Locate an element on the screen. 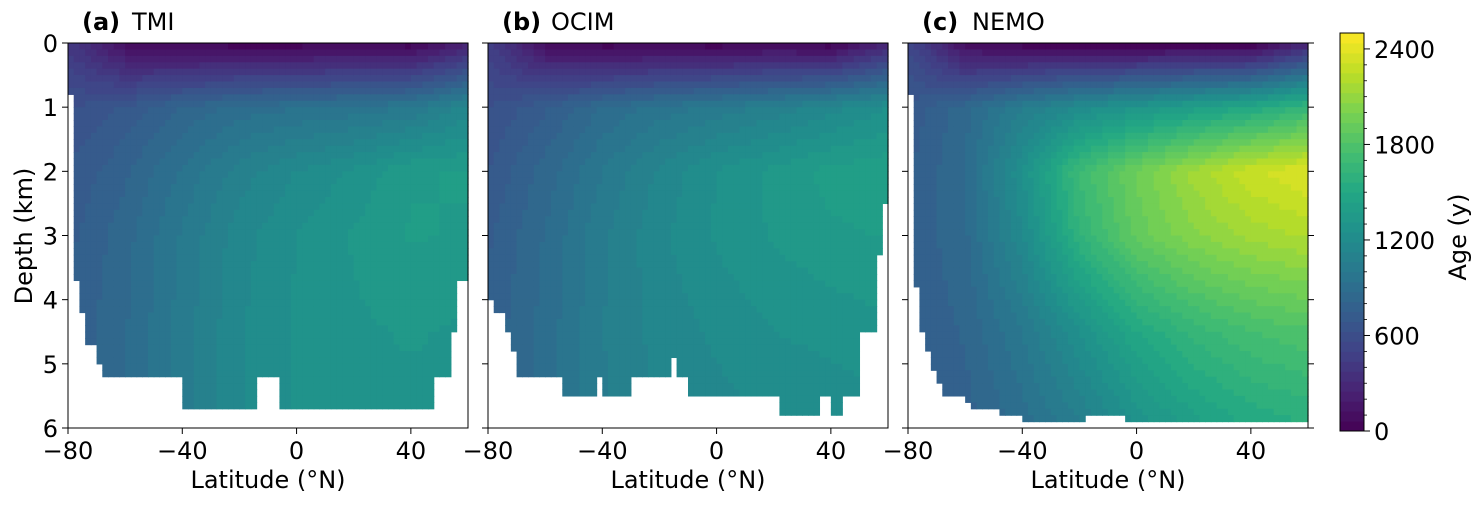  x-tick-label: −40 is located at coordinates (182, 451).